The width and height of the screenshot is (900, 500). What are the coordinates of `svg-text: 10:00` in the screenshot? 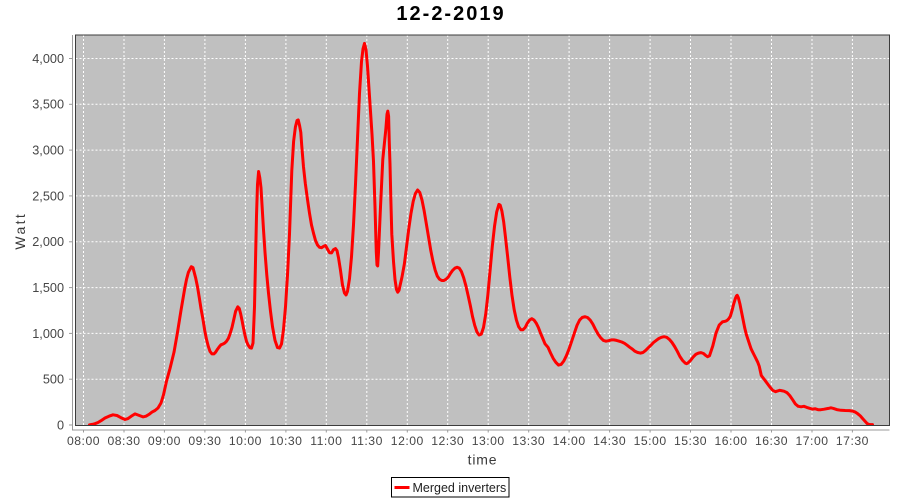 It's located at (245, 441).